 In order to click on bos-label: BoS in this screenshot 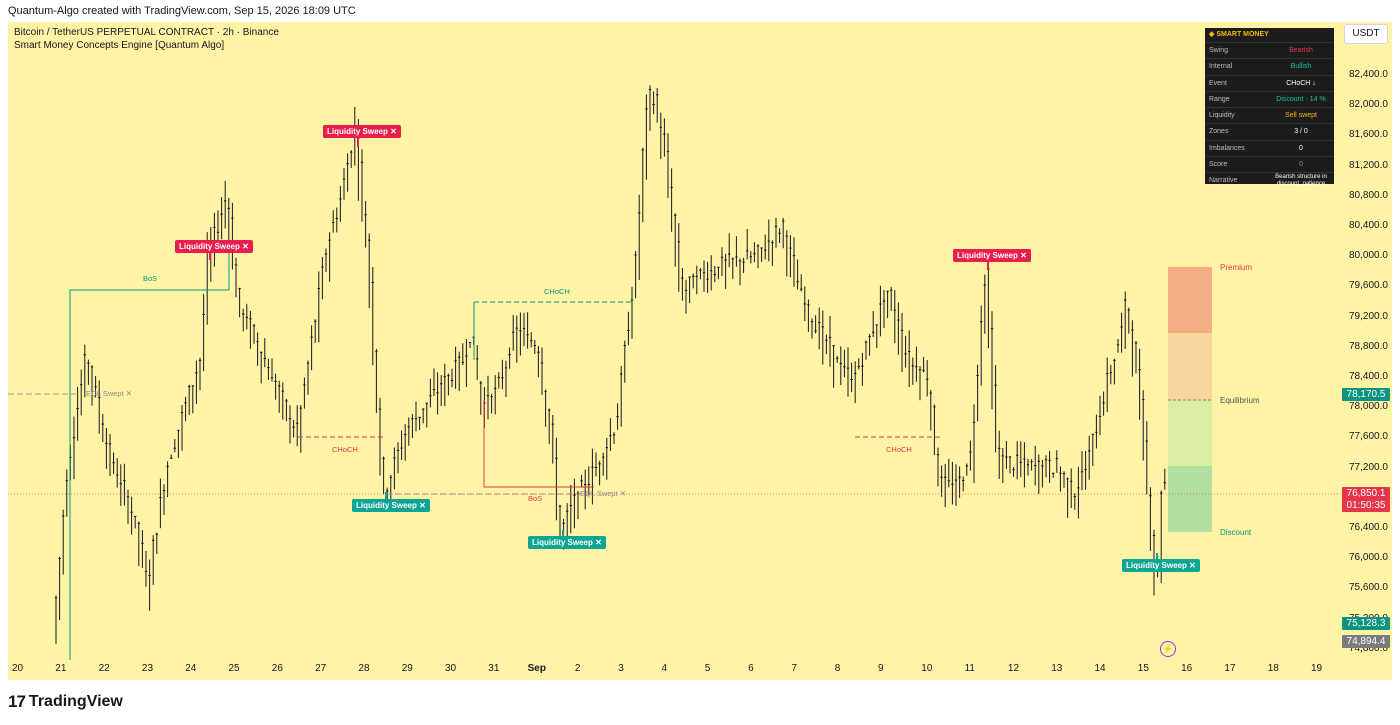, I will do `click(150, 278)`.